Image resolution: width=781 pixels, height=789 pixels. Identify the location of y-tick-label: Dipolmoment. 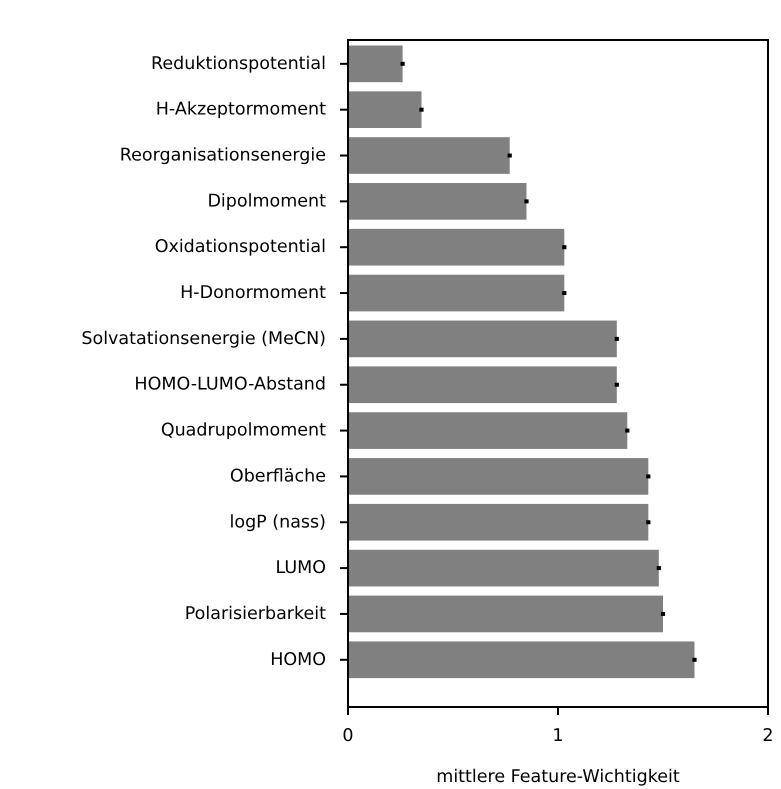
(266, 201).